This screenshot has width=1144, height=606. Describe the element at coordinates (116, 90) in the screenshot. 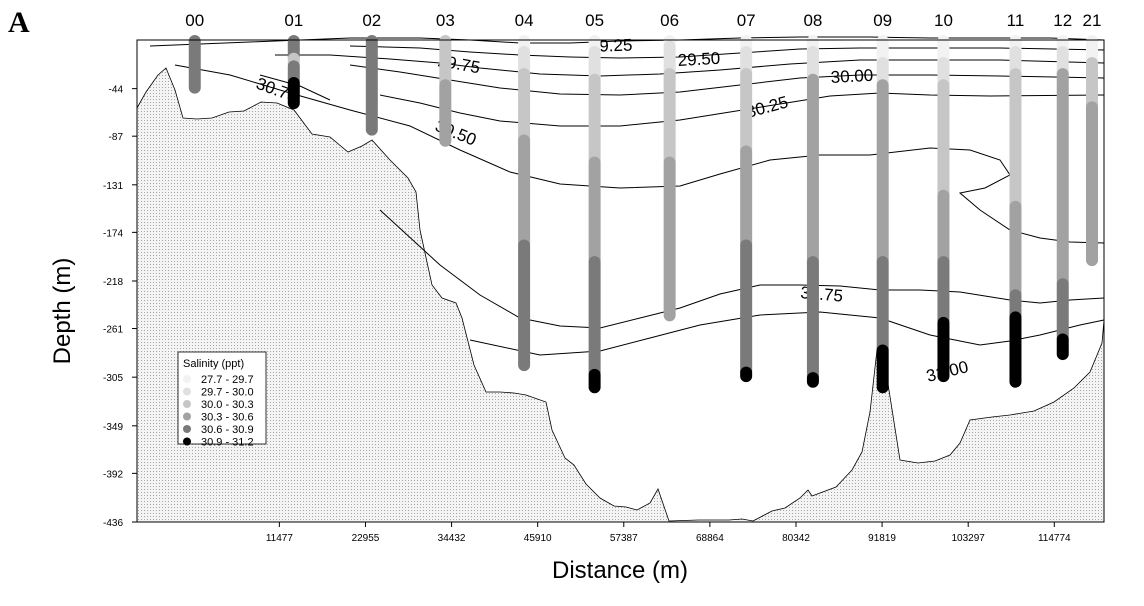

I see `y-tick-label-1: -44` at that location.